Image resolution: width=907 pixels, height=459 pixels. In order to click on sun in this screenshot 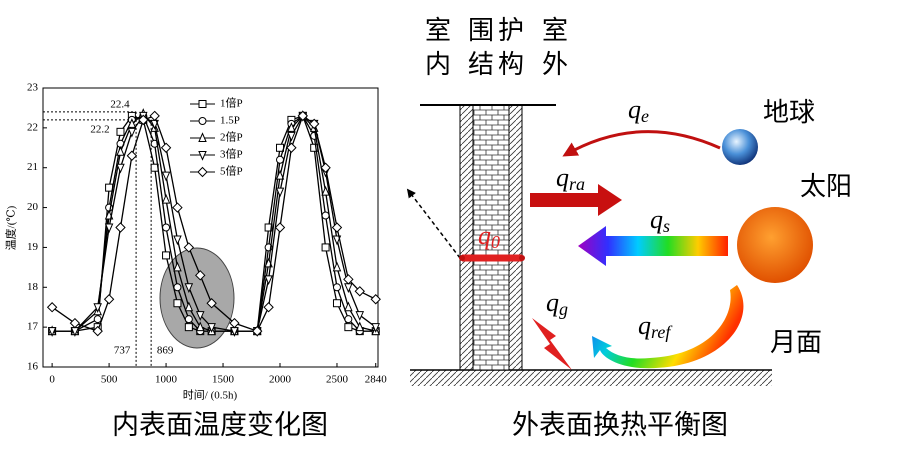, I will do `click(775, 245)`.